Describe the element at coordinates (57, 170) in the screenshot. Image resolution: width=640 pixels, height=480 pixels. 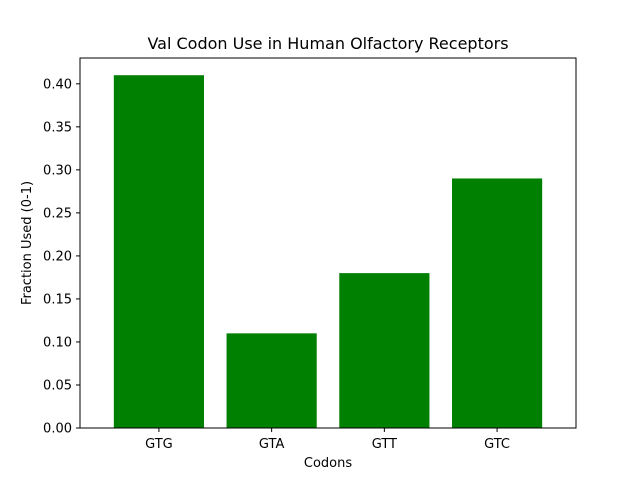
I see `y-tick-label: 0.30` at that location.